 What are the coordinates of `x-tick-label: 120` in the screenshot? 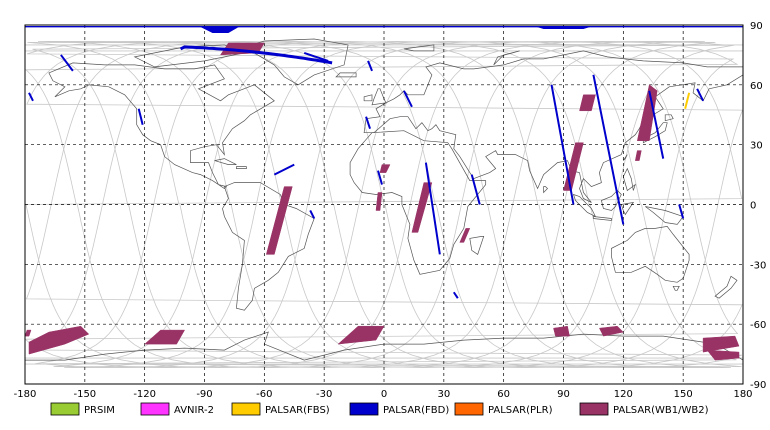 It's located at (623, 394).